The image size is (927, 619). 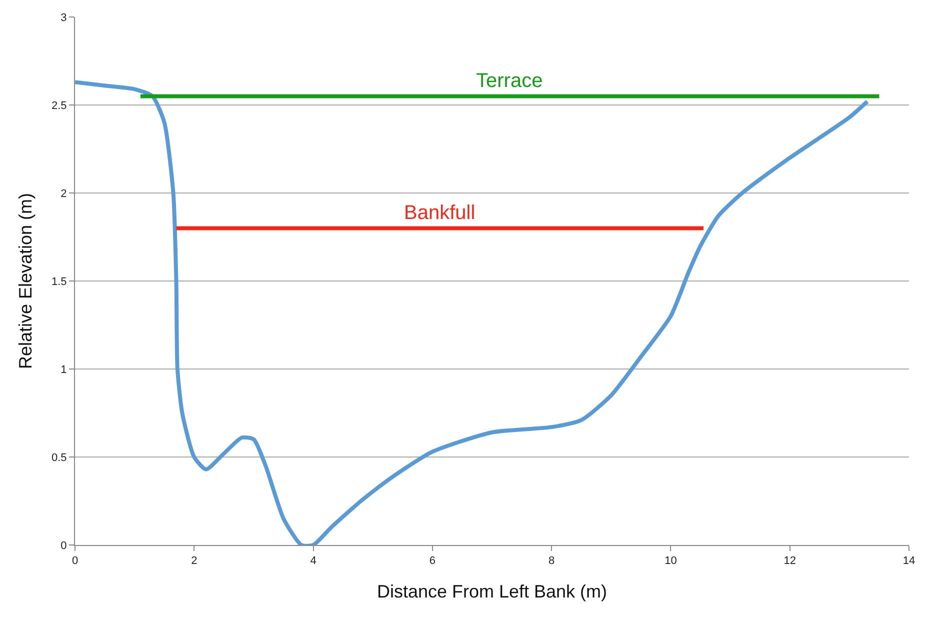 I want to click on x-tick-label: 2, so click(x=194, y=561).